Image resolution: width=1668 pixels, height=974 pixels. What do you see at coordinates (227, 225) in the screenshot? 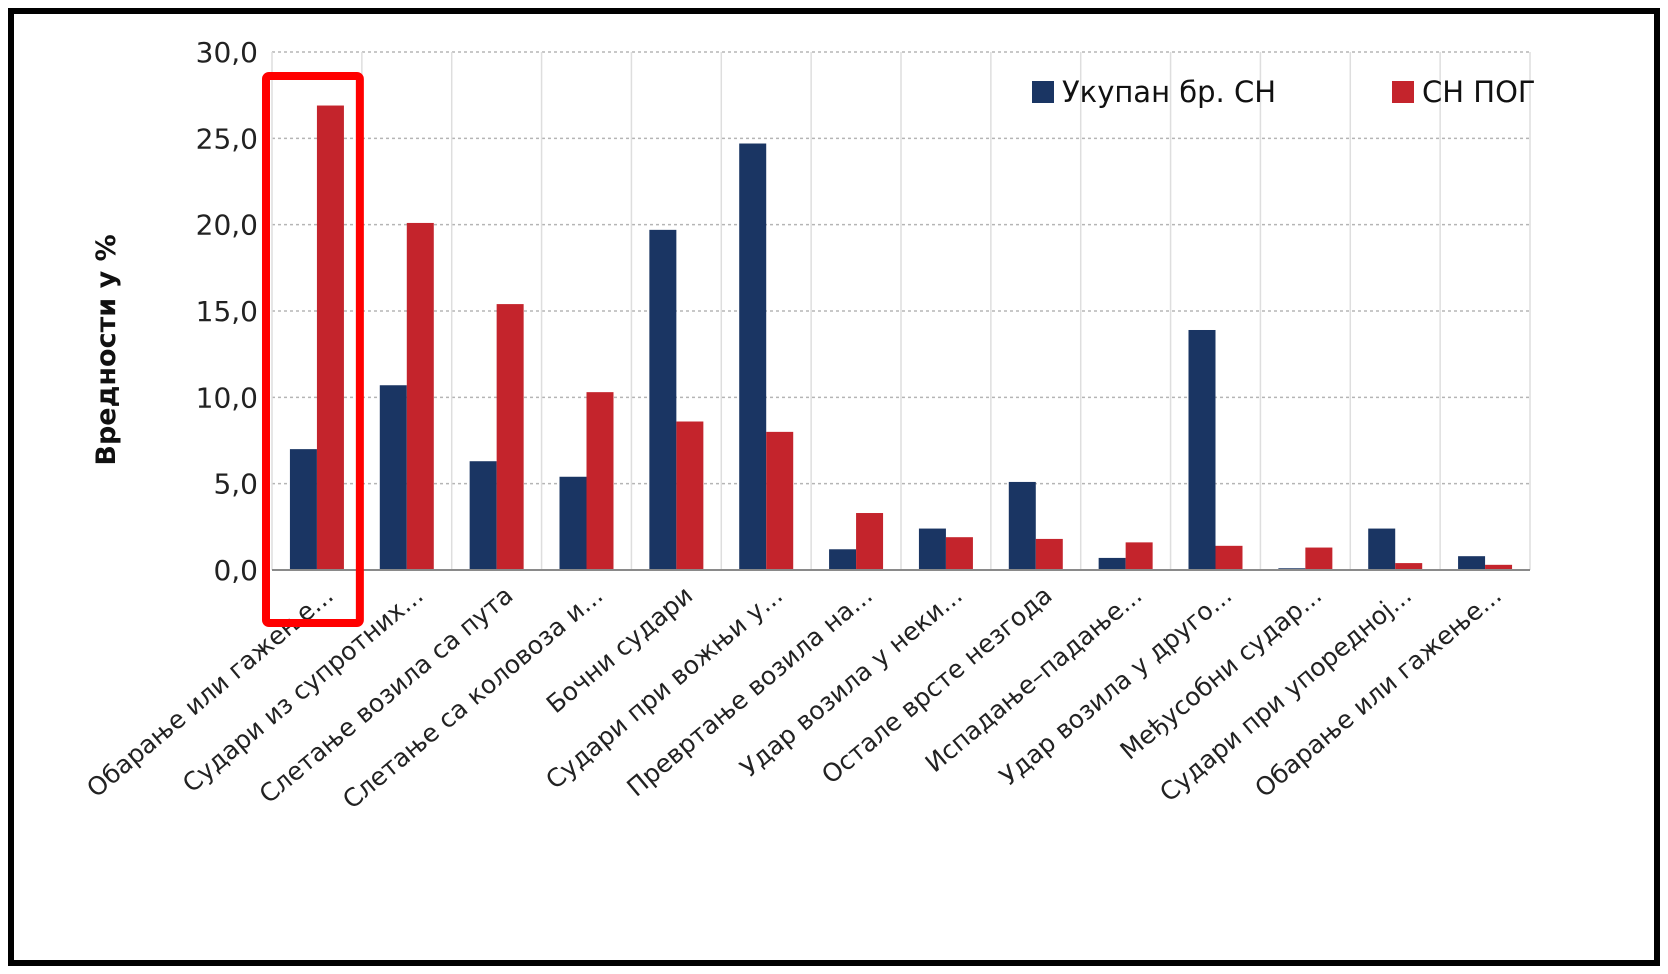
I see `y-tick-label: 20,0` at bounding box center [227, 225].